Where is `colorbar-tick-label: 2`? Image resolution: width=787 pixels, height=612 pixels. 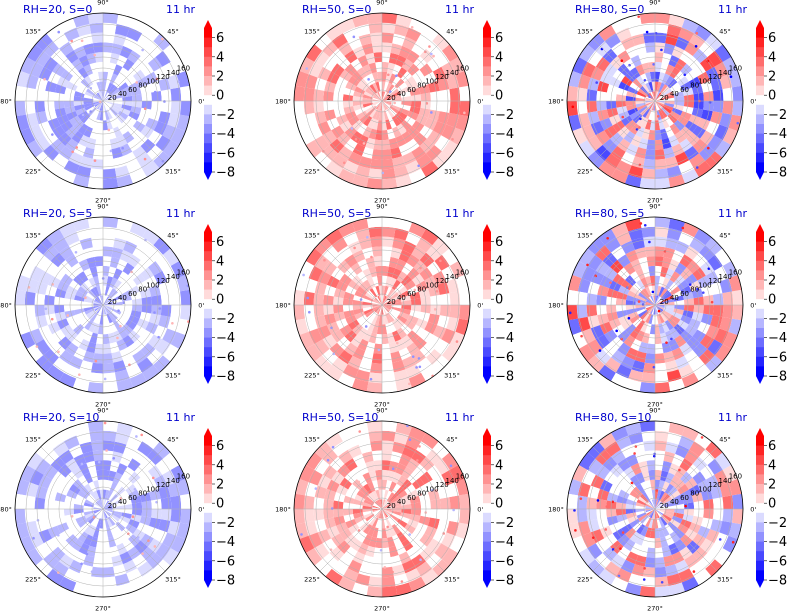 colorbar-tick-label: 2 is located at coordinates (772, 281).